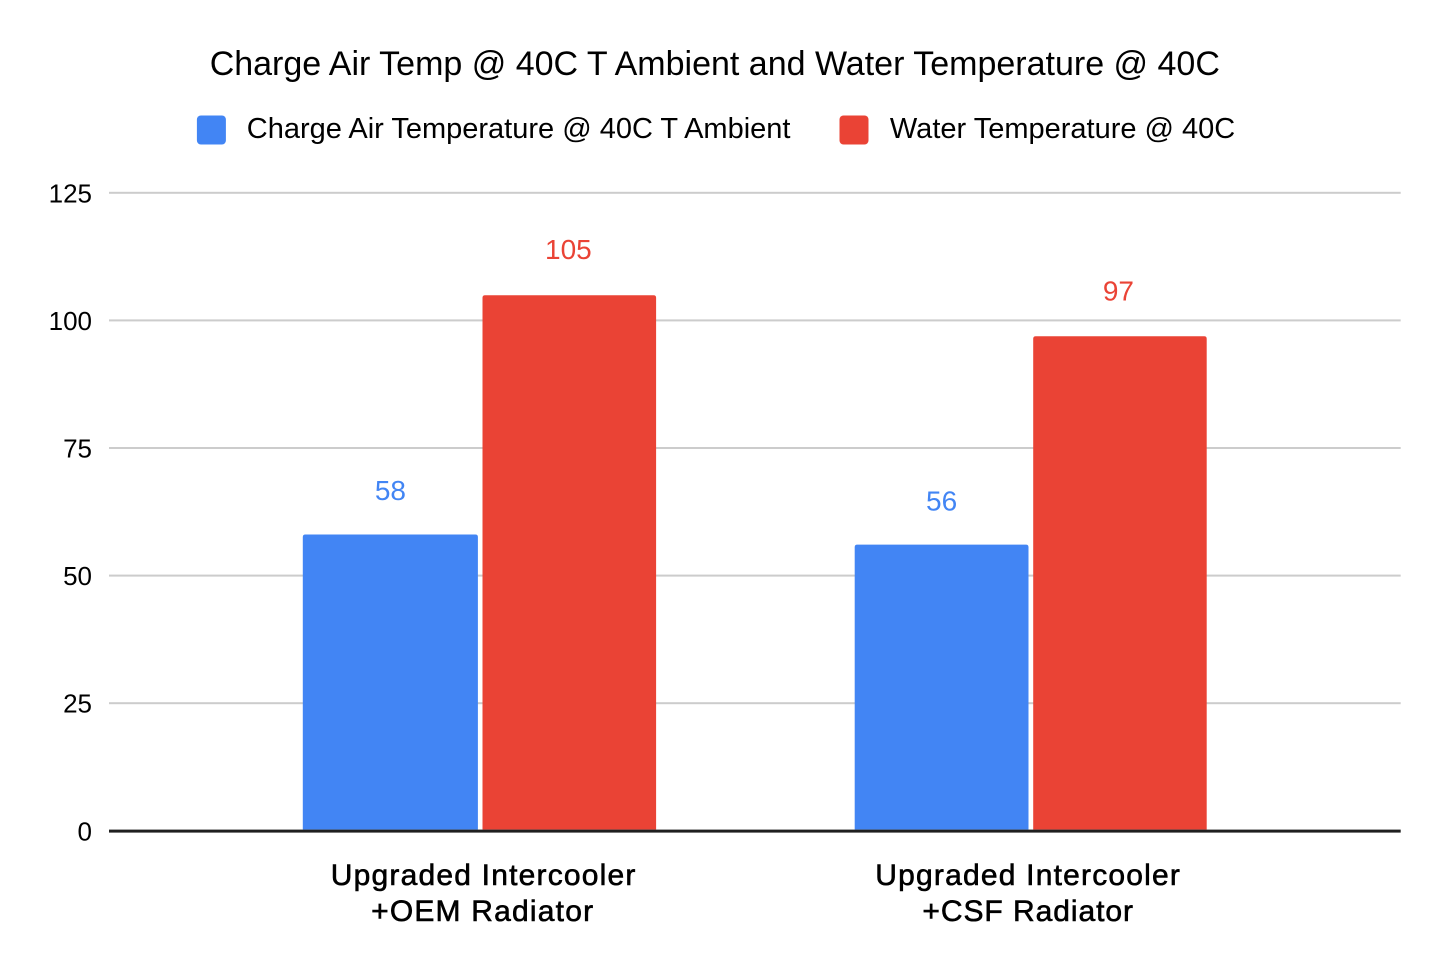 The image size is (1445, 963). I want to click on svg-text: +CSF Radiator, so click(1028, 911).